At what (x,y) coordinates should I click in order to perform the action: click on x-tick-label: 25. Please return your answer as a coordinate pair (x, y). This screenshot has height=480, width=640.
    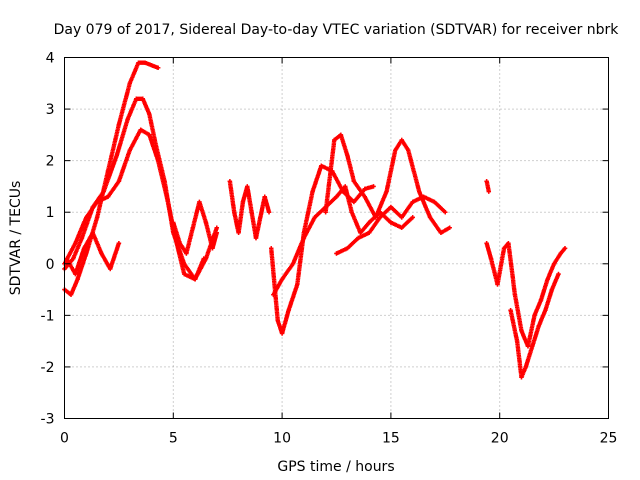
    Looking at the image, I should click on (609, 439).